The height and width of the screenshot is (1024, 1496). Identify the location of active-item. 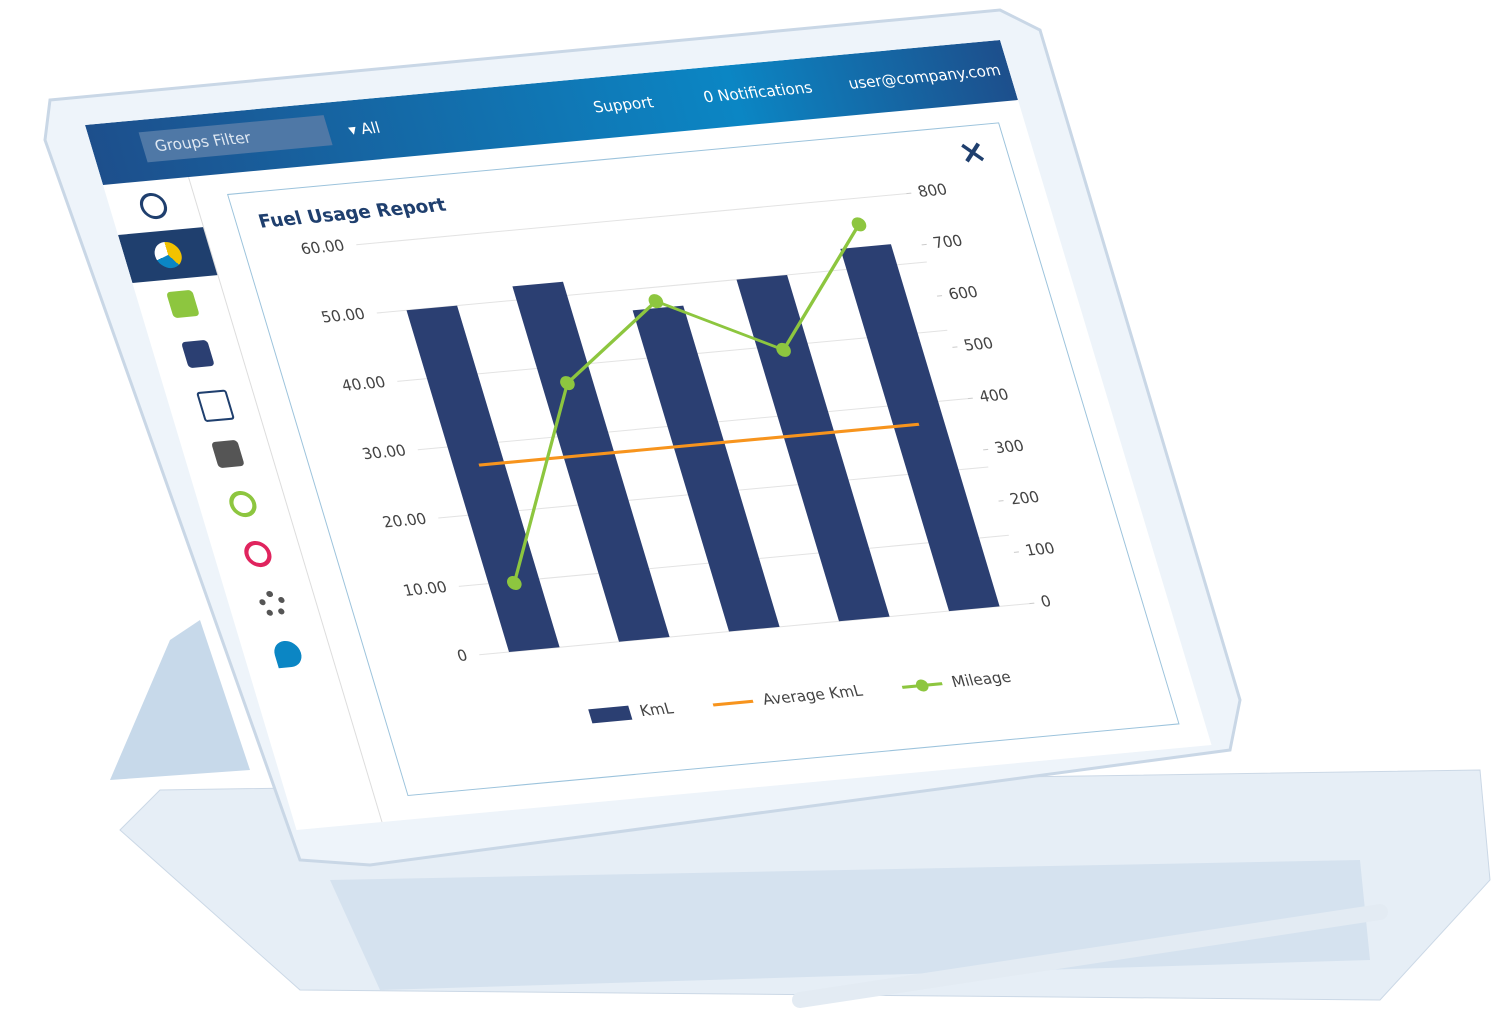
(168, 255).